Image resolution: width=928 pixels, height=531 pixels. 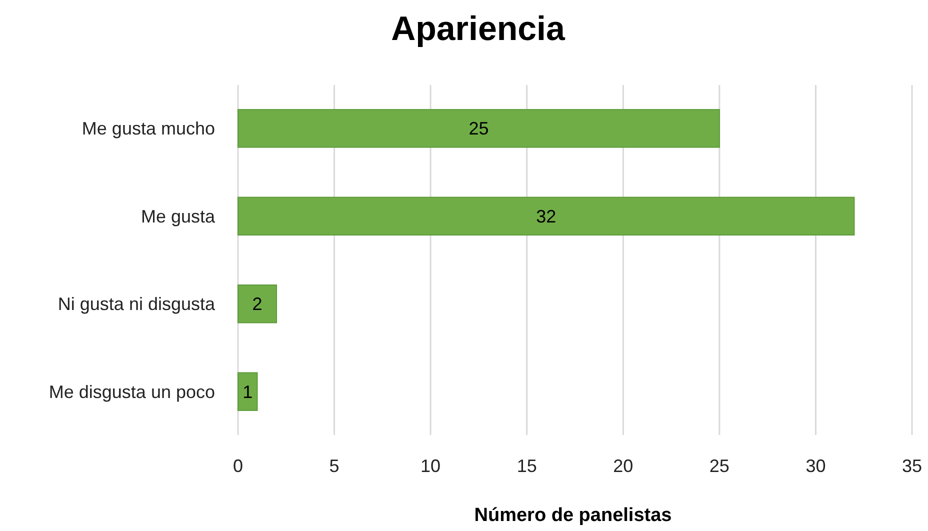 What do you see at coordinates (137, 304) in the screenshot?
I see `y-tick-label: Ni gusta ni disgusta` at bounding box center [137, 304].